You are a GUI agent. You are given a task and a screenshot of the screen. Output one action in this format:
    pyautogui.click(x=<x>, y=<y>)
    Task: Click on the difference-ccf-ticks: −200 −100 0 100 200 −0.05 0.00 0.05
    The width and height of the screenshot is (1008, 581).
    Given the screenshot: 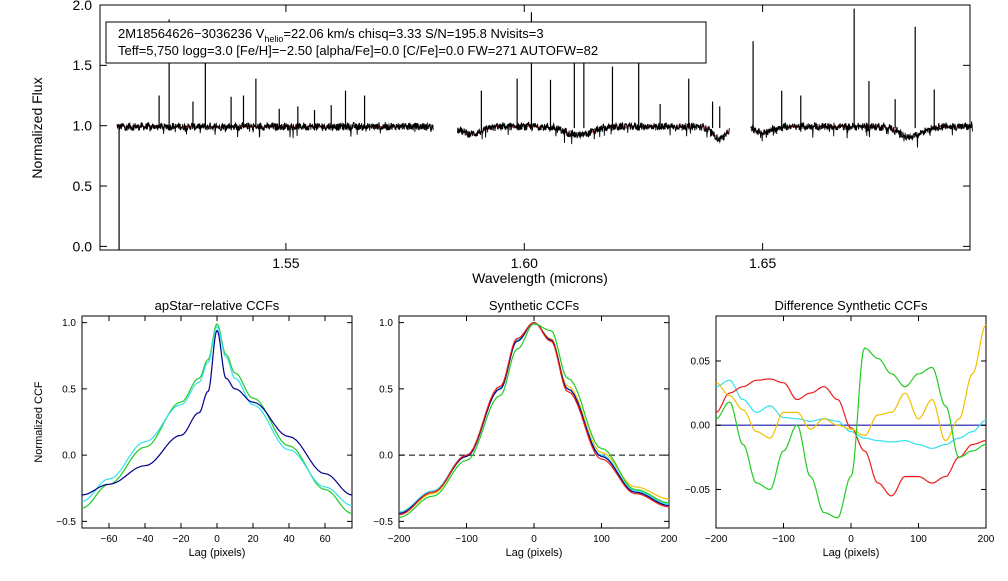 What is the action you would take?
    pyautogui.click(x=840, y=430)
    